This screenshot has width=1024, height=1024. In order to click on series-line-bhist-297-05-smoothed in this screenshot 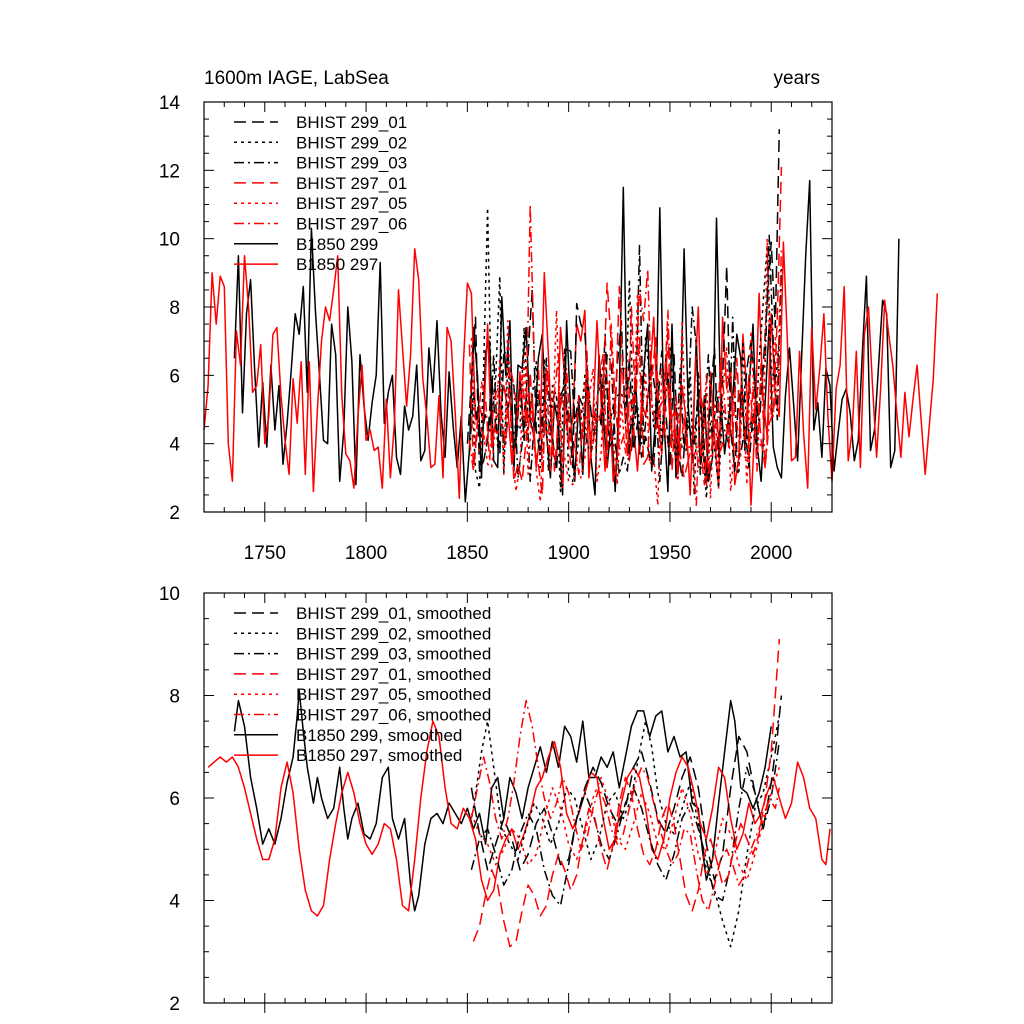, I will do `click(625, 824)`.